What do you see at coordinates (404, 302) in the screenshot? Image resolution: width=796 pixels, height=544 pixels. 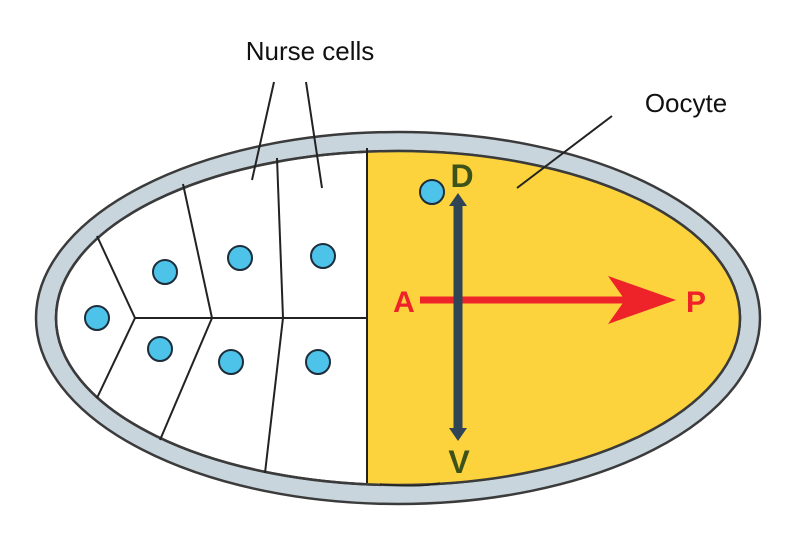 I see `anterior-label: A` at bounding box center [404, 302].